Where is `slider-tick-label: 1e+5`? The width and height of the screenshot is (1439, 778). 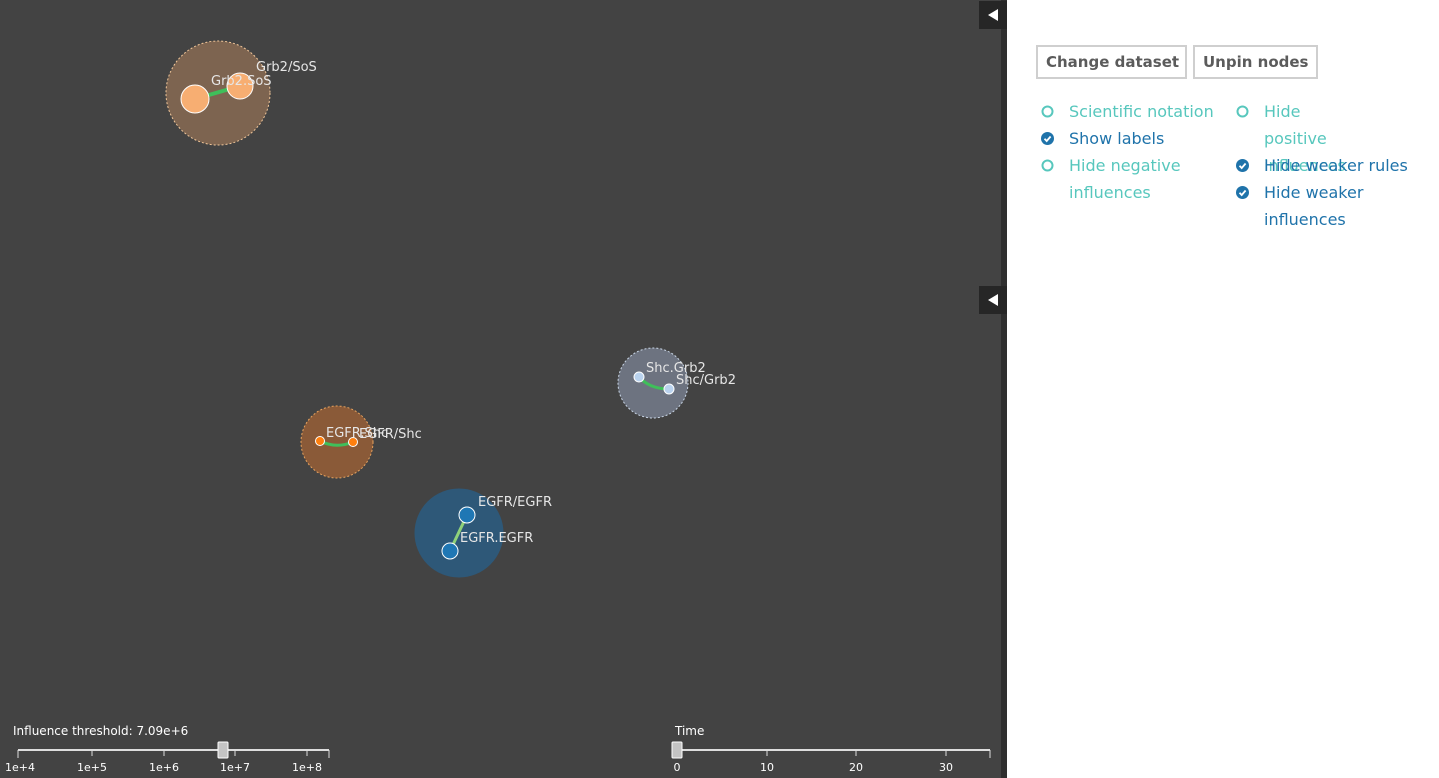 slider-tick-label: 1e+5 is located at coordinates (92, 767).